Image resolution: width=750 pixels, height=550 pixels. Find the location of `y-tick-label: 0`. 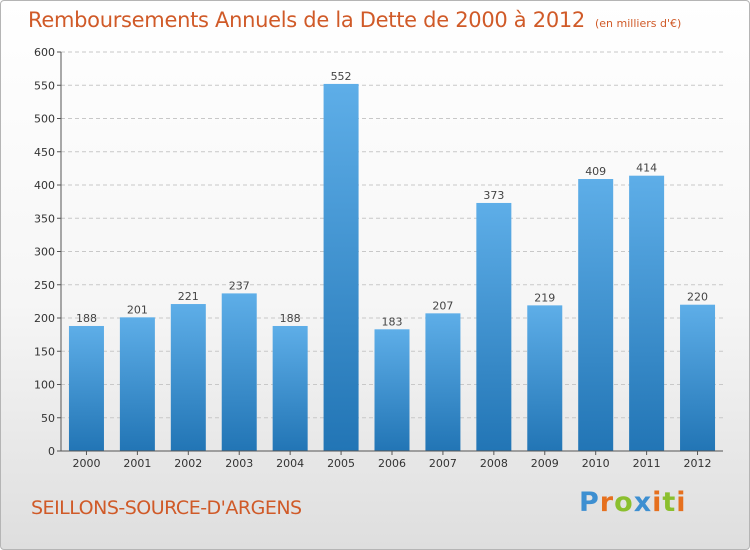

y-tick-label: 0 is located at coordinates (51, 451).